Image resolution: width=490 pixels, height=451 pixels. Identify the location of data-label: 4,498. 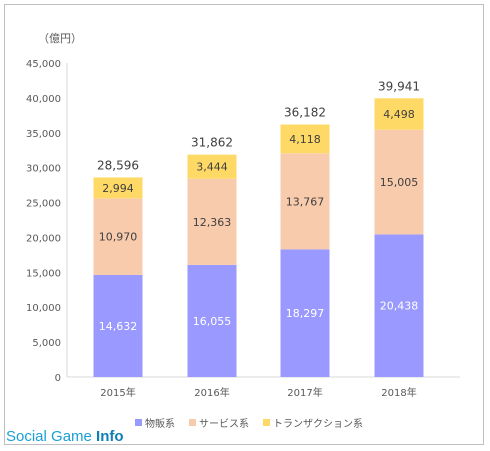
(399, 114).